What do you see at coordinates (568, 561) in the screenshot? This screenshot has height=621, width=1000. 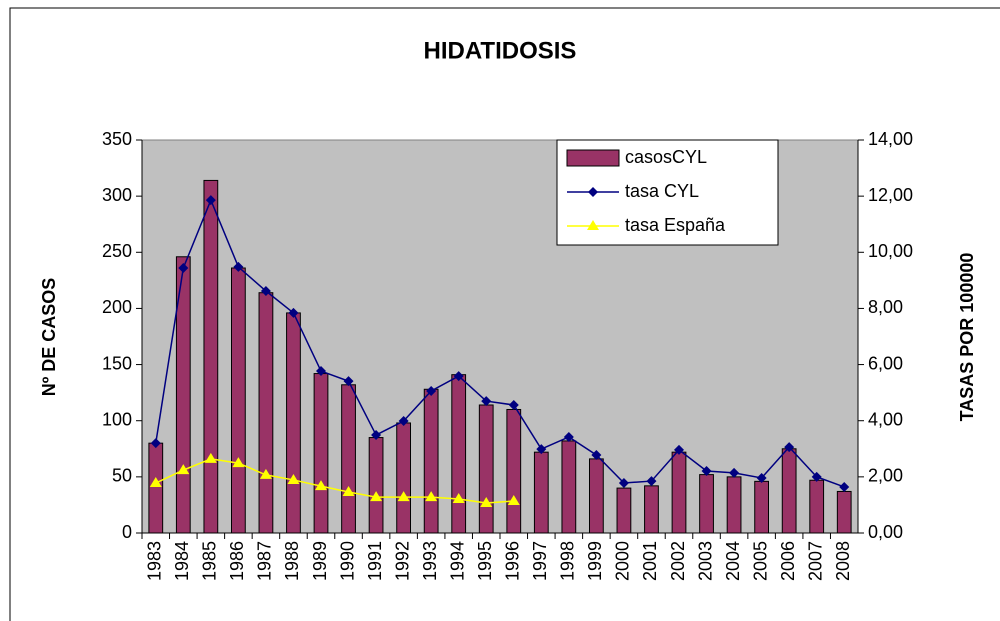 I see `x-tick-label: 1998` at bounding box center [568, 561].